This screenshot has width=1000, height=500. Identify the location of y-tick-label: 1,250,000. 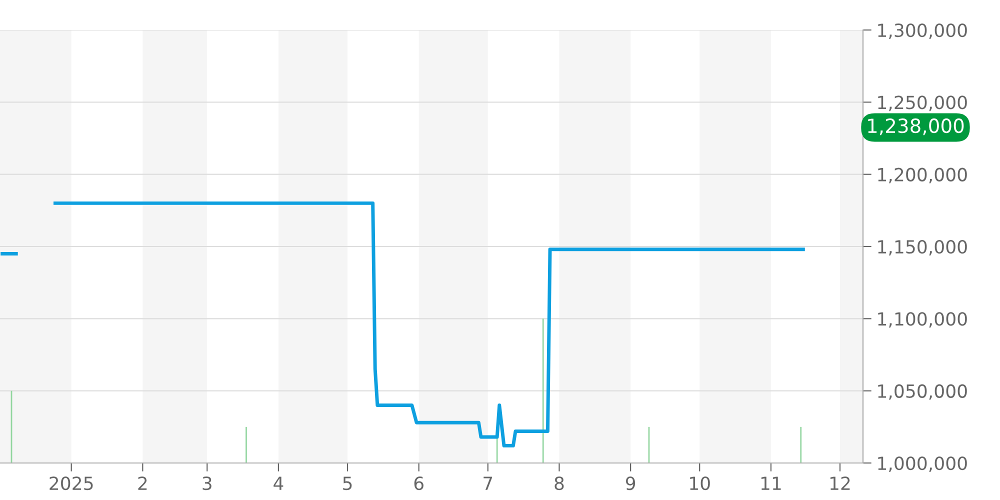
(922, 104).